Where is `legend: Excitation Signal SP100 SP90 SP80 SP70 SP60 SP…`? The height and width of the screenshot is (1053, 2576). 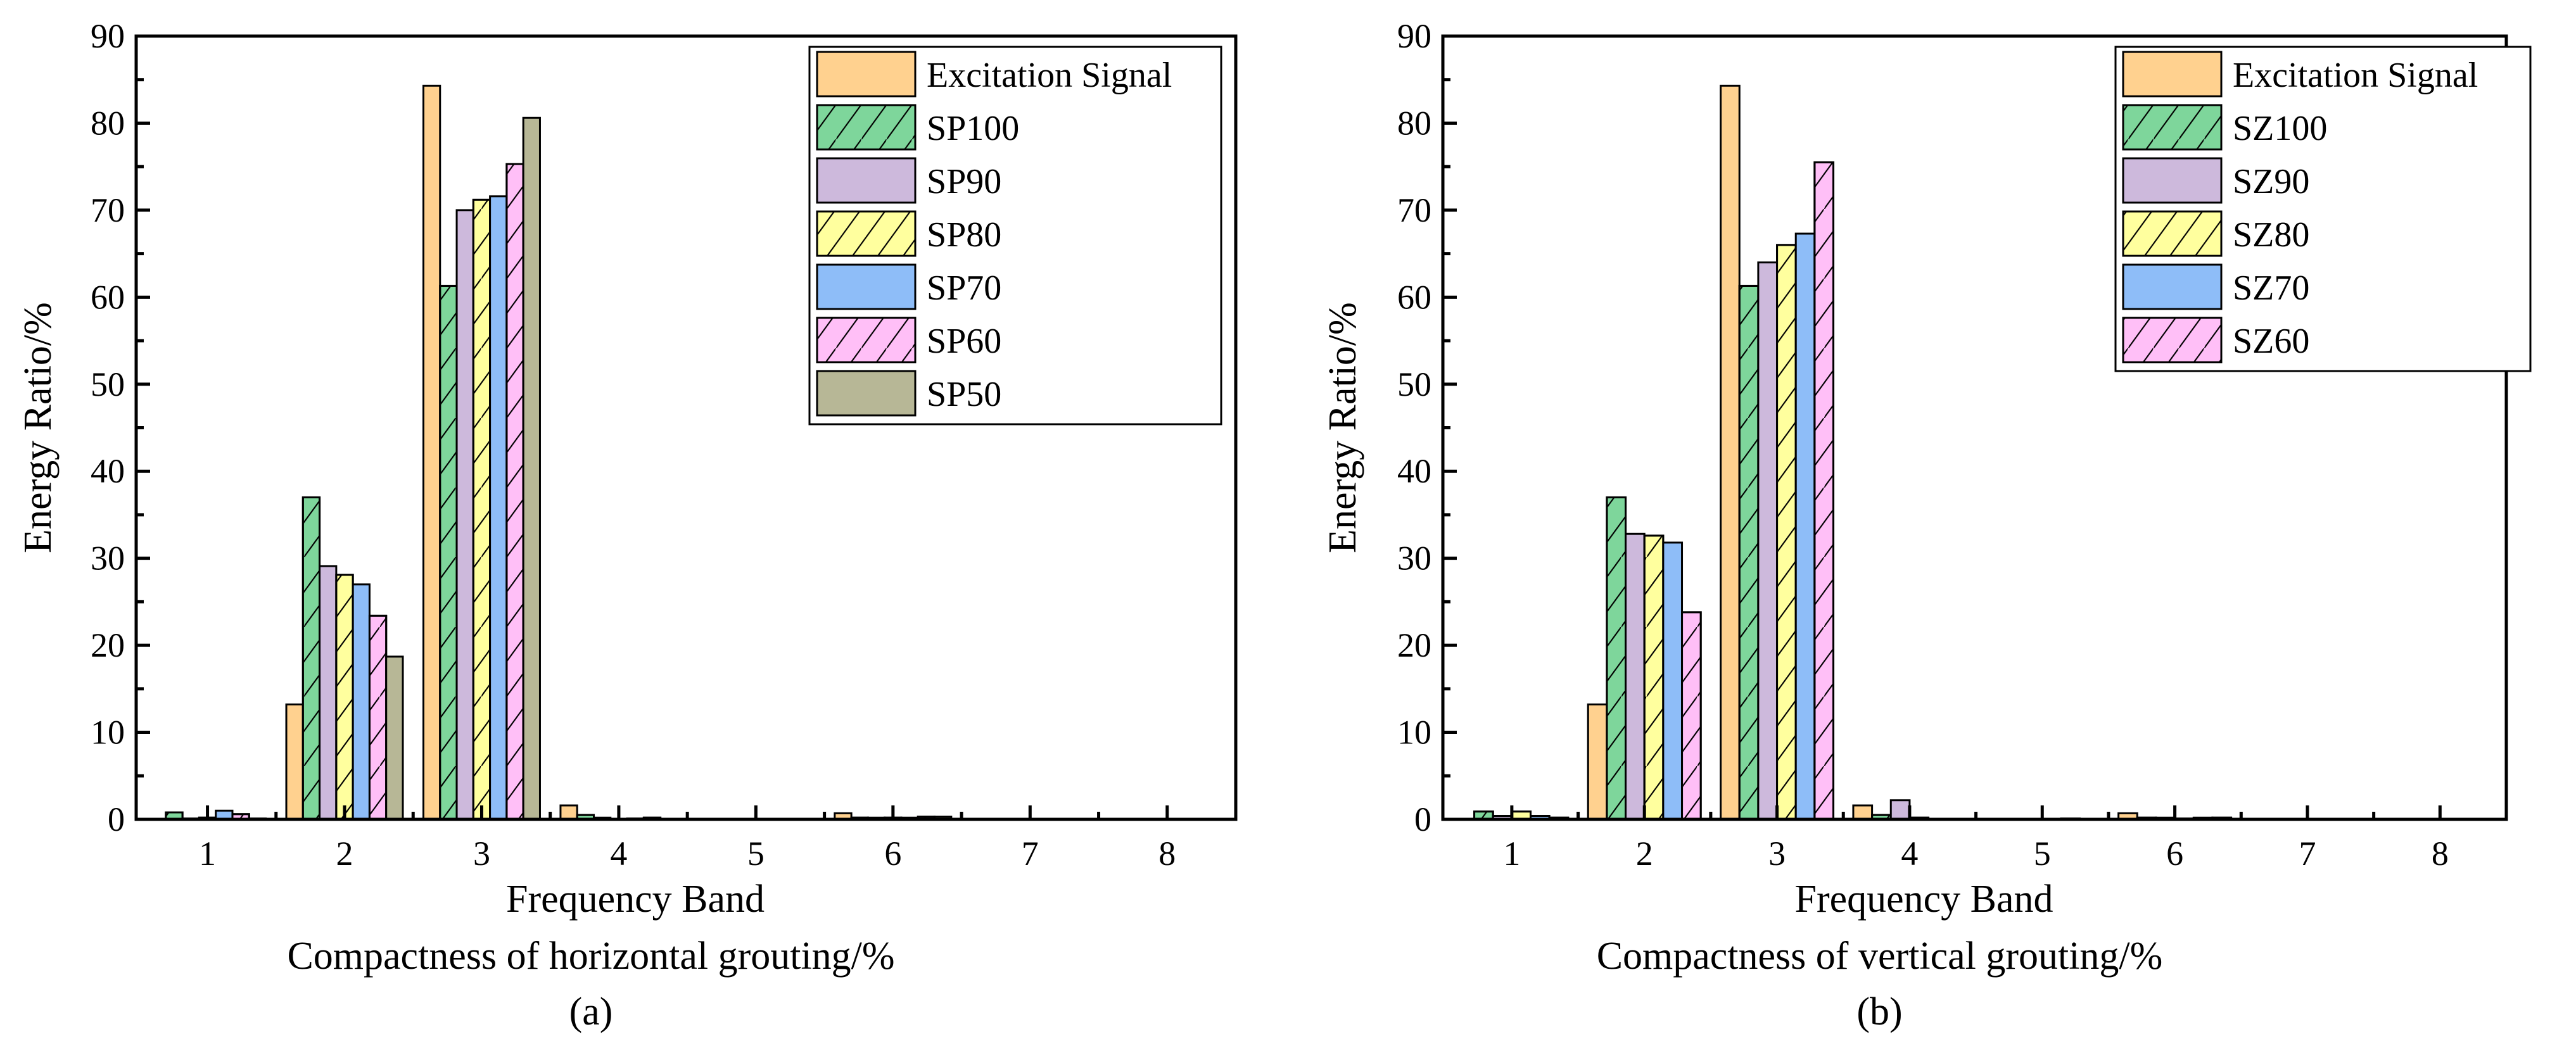 legend: Excitation Signal SP100 SP90 SP80 SP70 SP60 SP… is located at coordinates (1015, 236).